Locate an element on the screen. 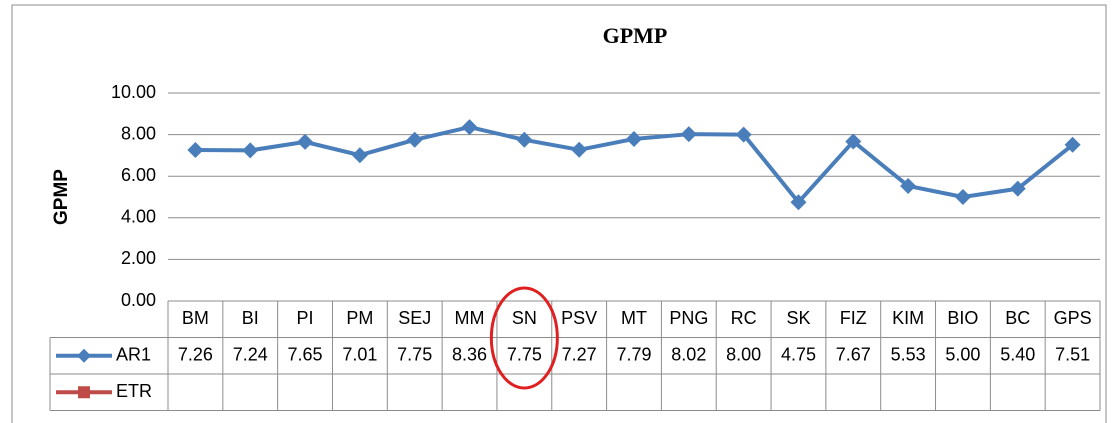  table-value: 7.26 is located at coordinates (195, 355).